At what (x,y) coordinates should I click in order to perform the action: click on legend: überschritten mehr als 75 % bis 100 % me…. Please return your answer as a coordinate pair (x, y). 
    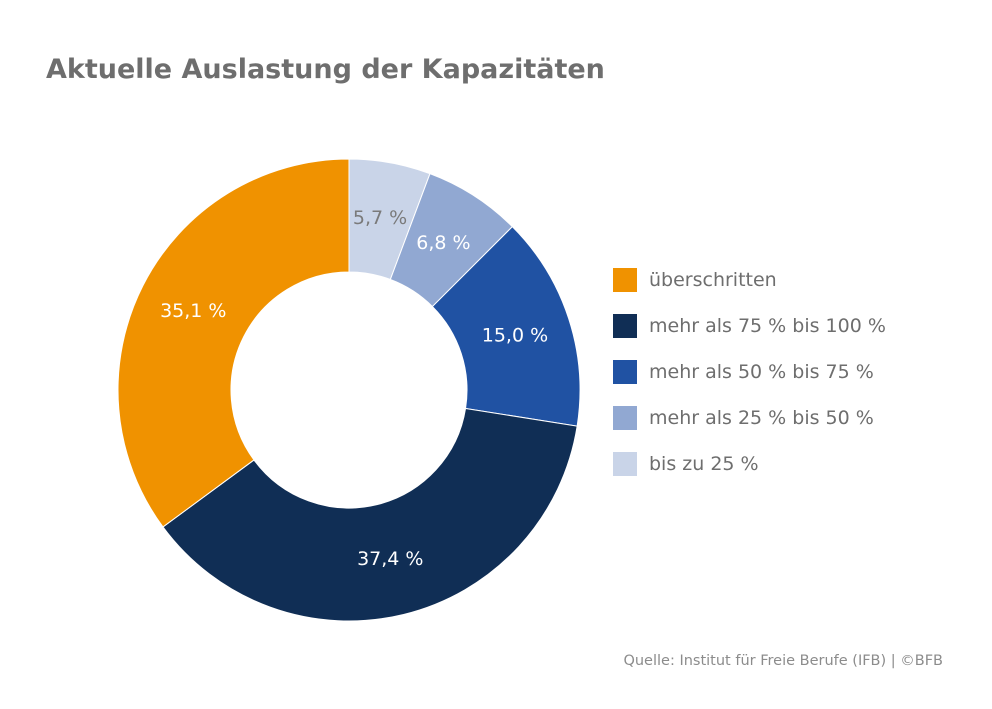
    Looking at the image, I should click on (749, 372).